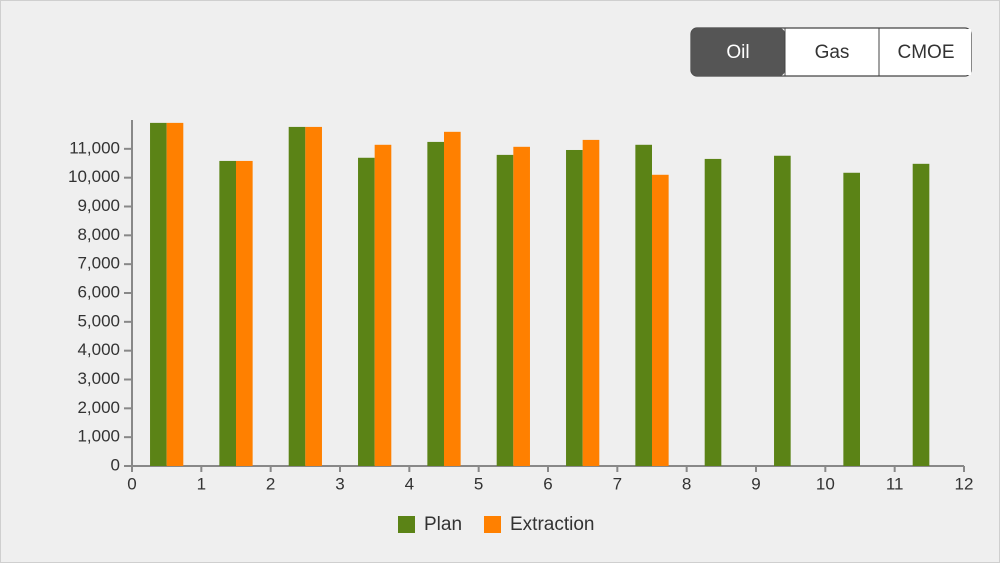 Image resolution: width=1000 pixels, height=563 pixels. I want to click on x-tick-label: 2, so click(270, 483).